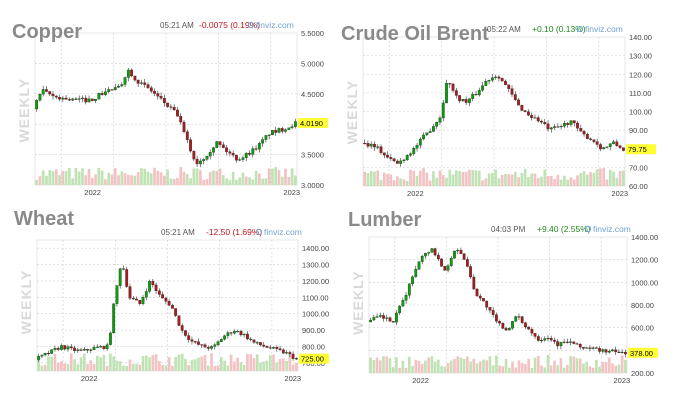 This screenshot has height=401, width=688. What do you see at coordinates (312, 185) in the screenshot?
I see `y-tick-label: 3.0000` at bounding box center [312, 185].